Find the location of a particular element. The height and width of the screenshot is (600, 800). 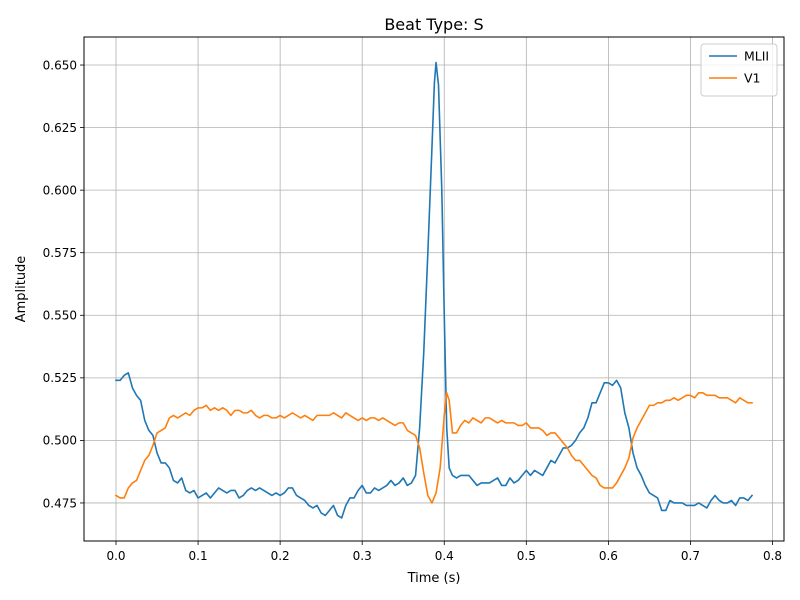

chart-title: Beat Type: S is located at coordinates (433, 24).